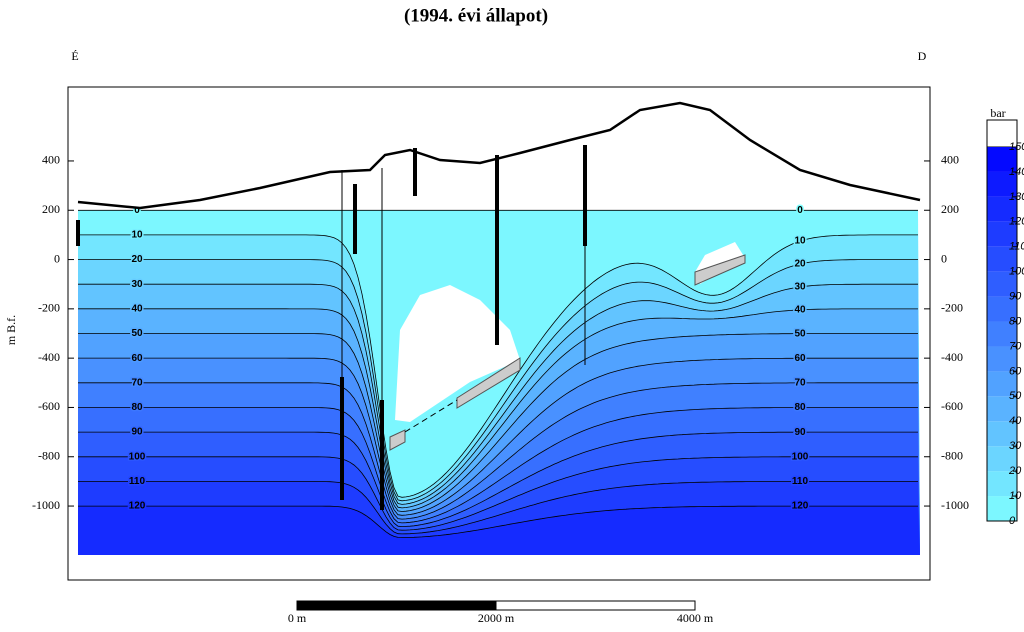 This screenshot has height=632, width=1024. What do you see at coordinates (297, 618) in the screenshot?
I see `scale-label: 0 m` at bounding box center [297, 618].